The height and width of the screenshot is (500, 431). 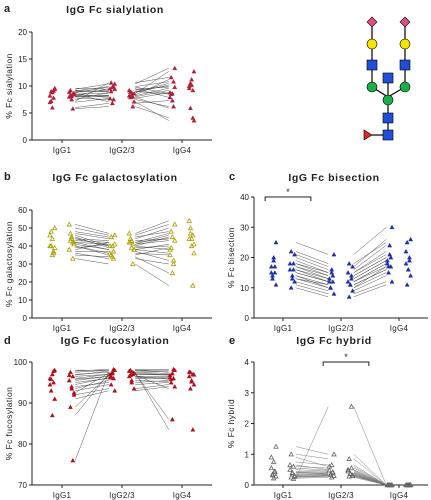 What do you see at coordinates (399, 495) in the screenshot?
I see `x-category-label: IgG4` at bounding box center [399, 495].